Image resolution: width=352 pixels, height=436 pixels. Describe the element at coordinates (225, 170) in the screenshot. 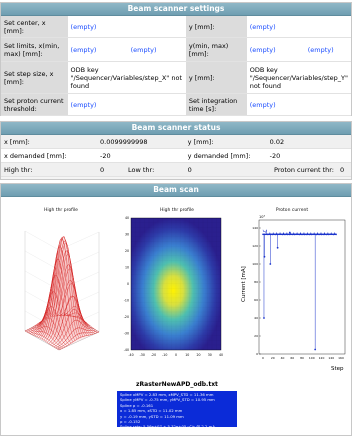

I see `status-low-thr-value: 0` at that location.